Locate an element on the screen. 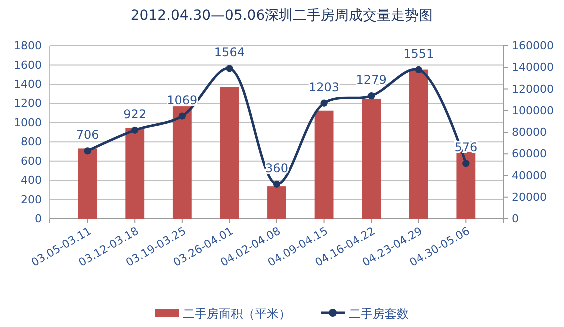 This screenshot has width=564, height=327. data-label: 1551 is located at coordinates (419, 53).